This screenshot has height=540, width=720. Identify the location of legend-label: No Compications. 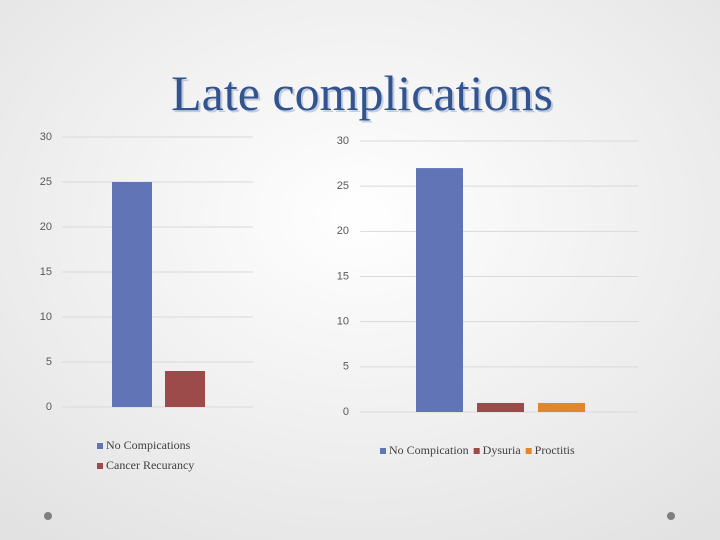
(148, 445).